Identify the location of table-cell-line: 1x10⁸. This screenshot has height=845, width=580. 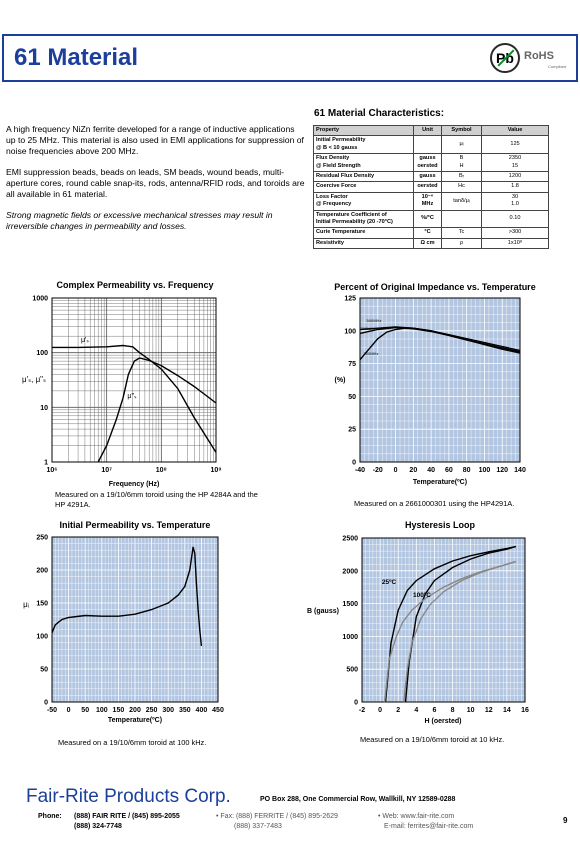
(515, 242).